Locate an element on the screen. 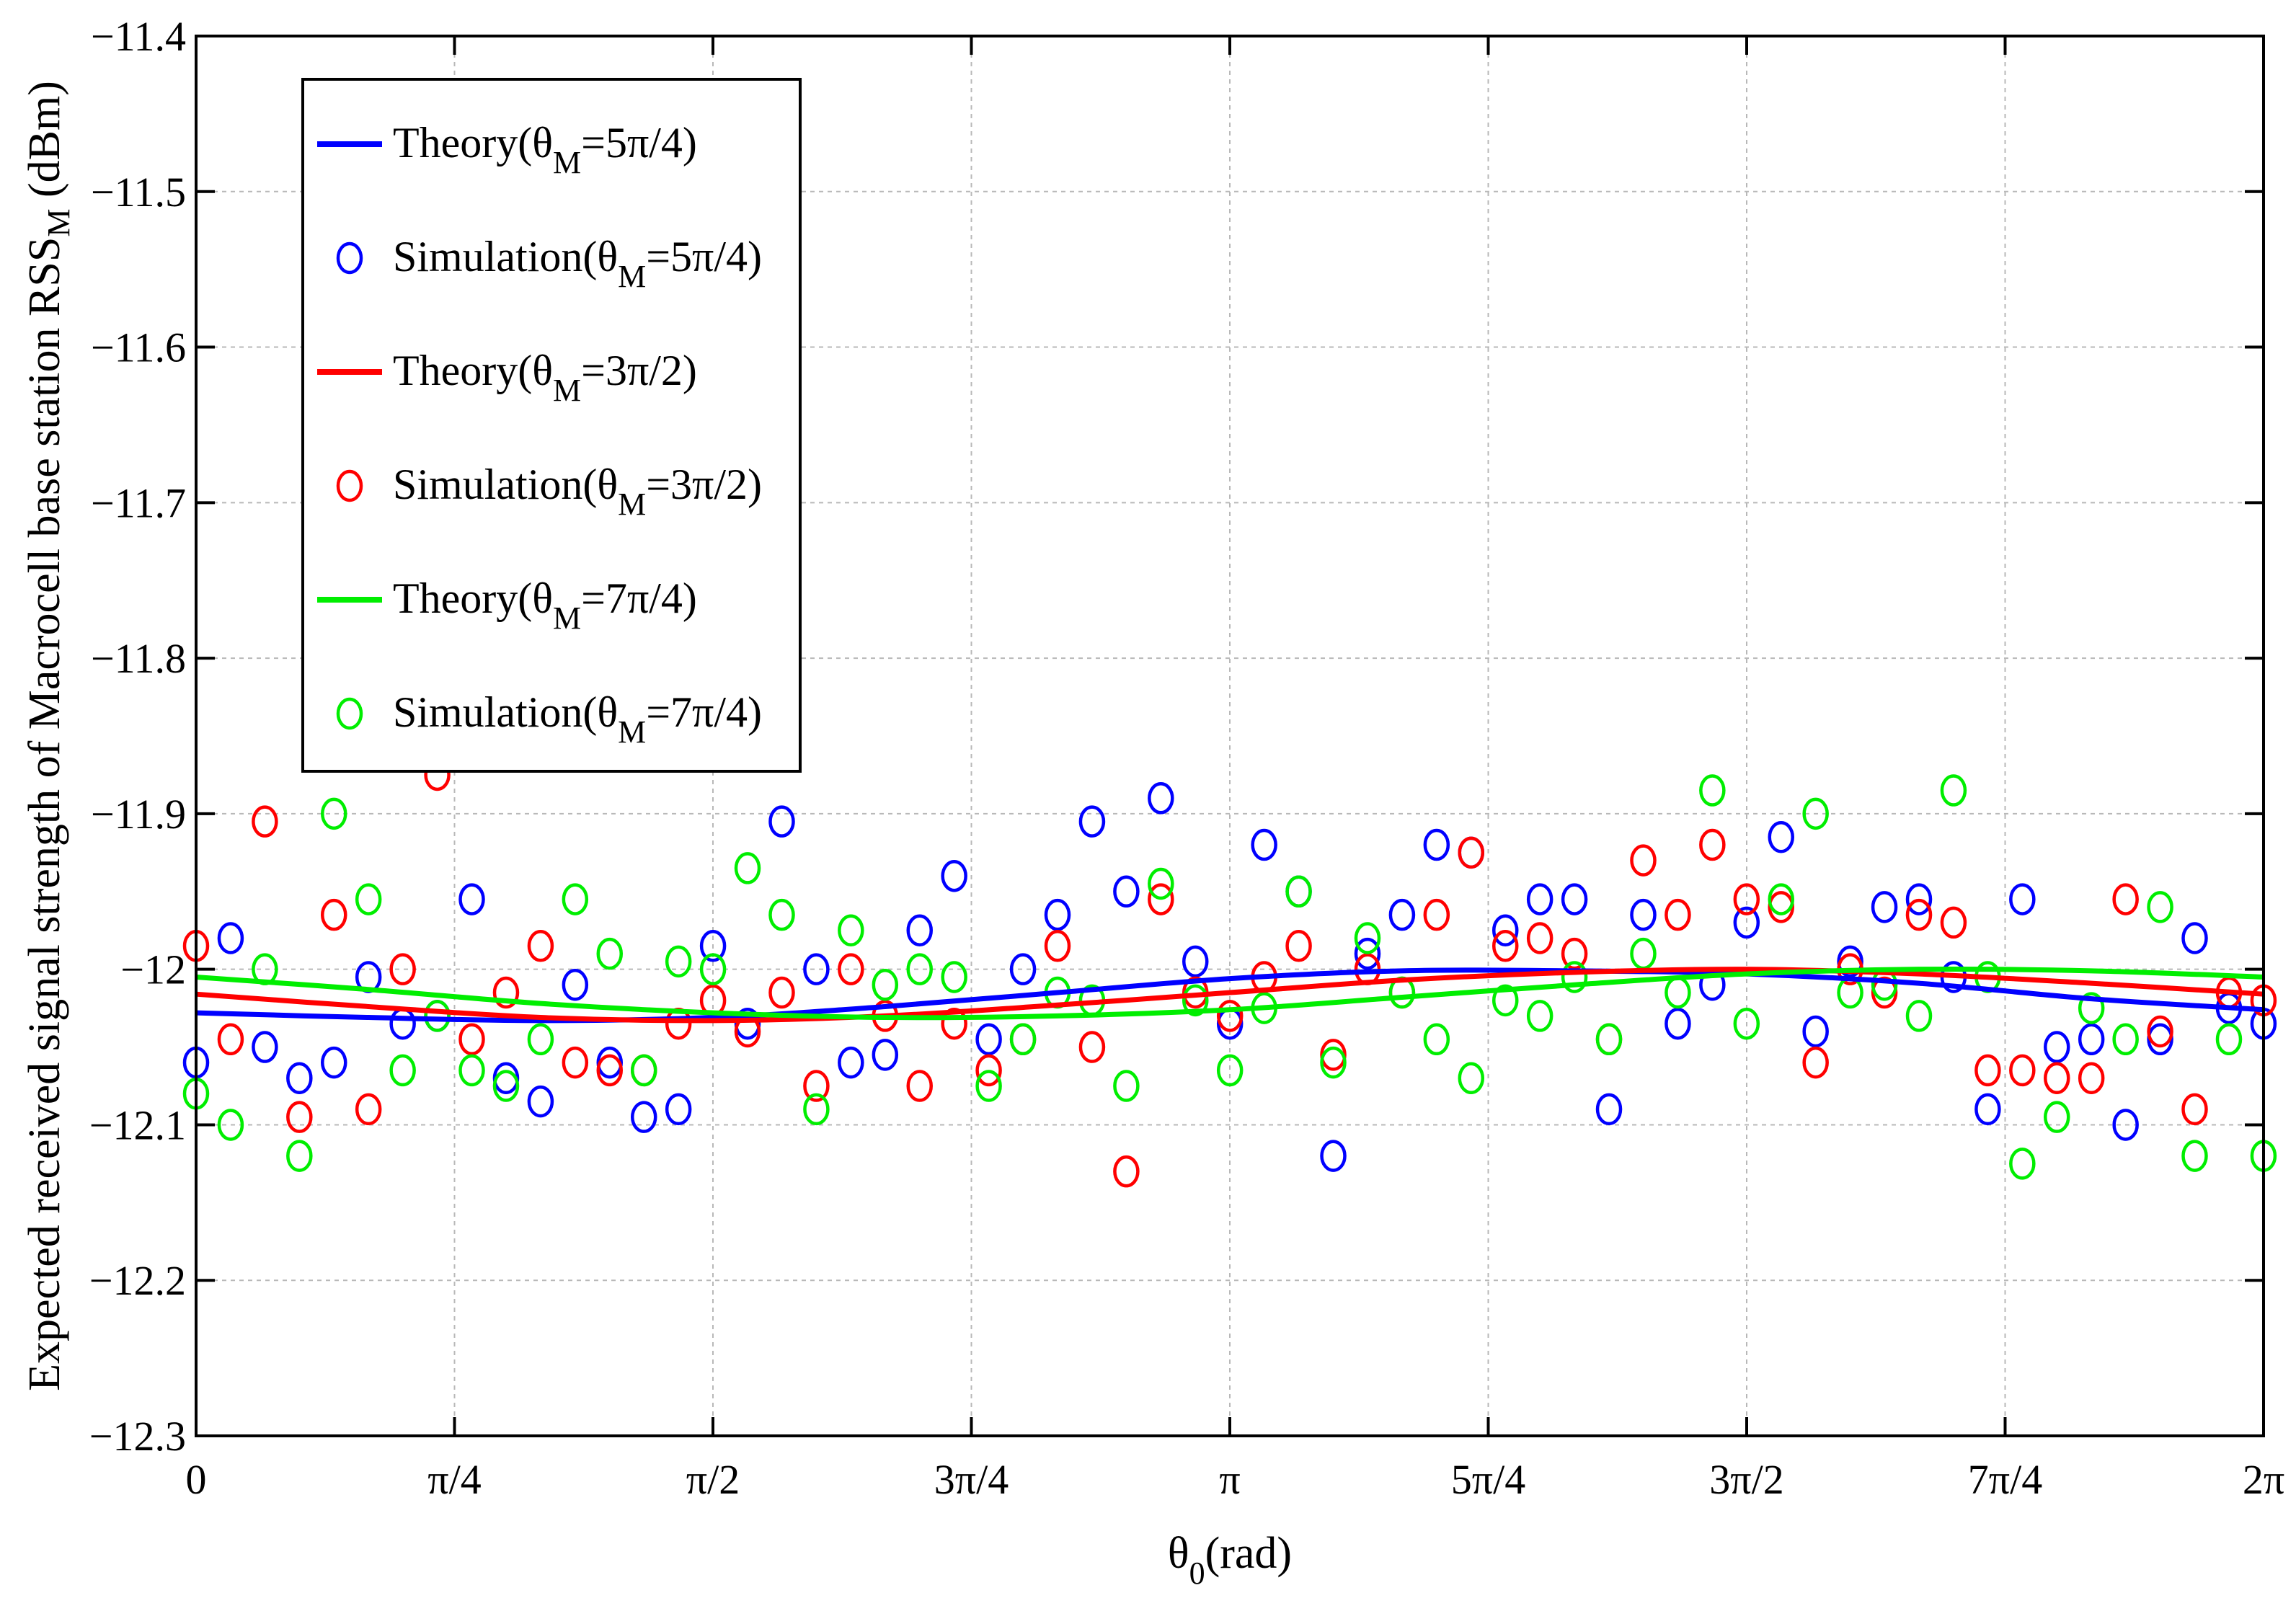 The width and height of the screenshot is (2296, 1624). y-tick-label: −12.3 is located at coordinates (137, 1436).